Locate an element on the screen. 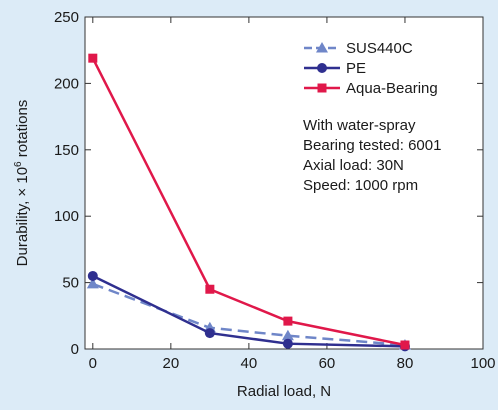  legend-marker-aqua-bearing is located at coordinates (322, 88).